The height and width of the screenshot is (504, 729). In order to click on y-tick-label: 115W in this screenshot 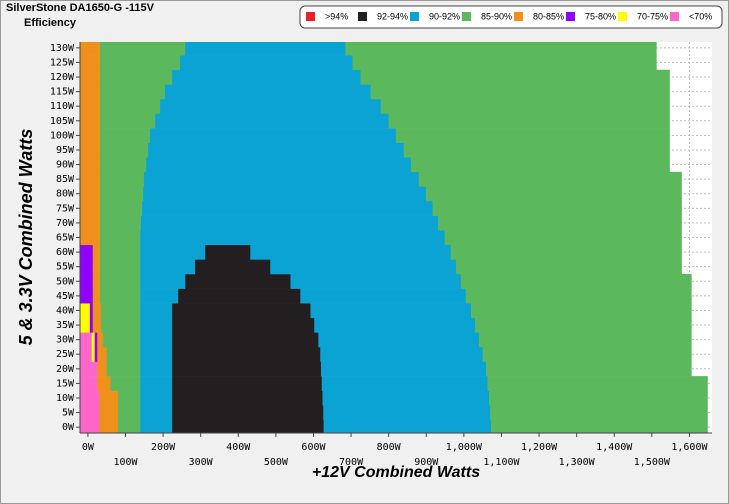, I will do `click(62, 92)`.